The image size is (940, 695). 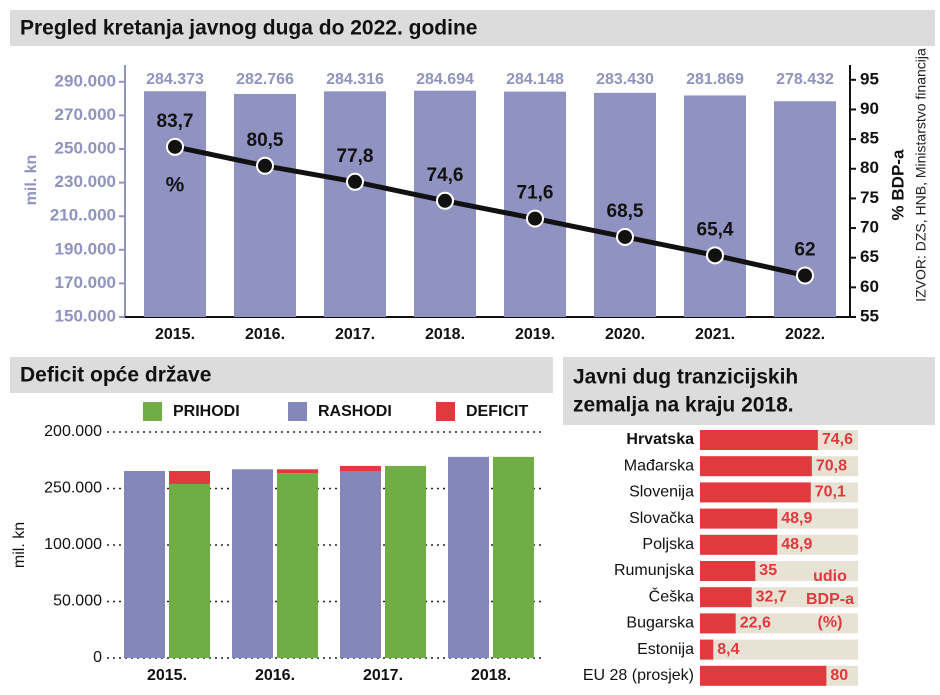 I want to click on legend-label: PRIHODI, so click(x=206, y=411).